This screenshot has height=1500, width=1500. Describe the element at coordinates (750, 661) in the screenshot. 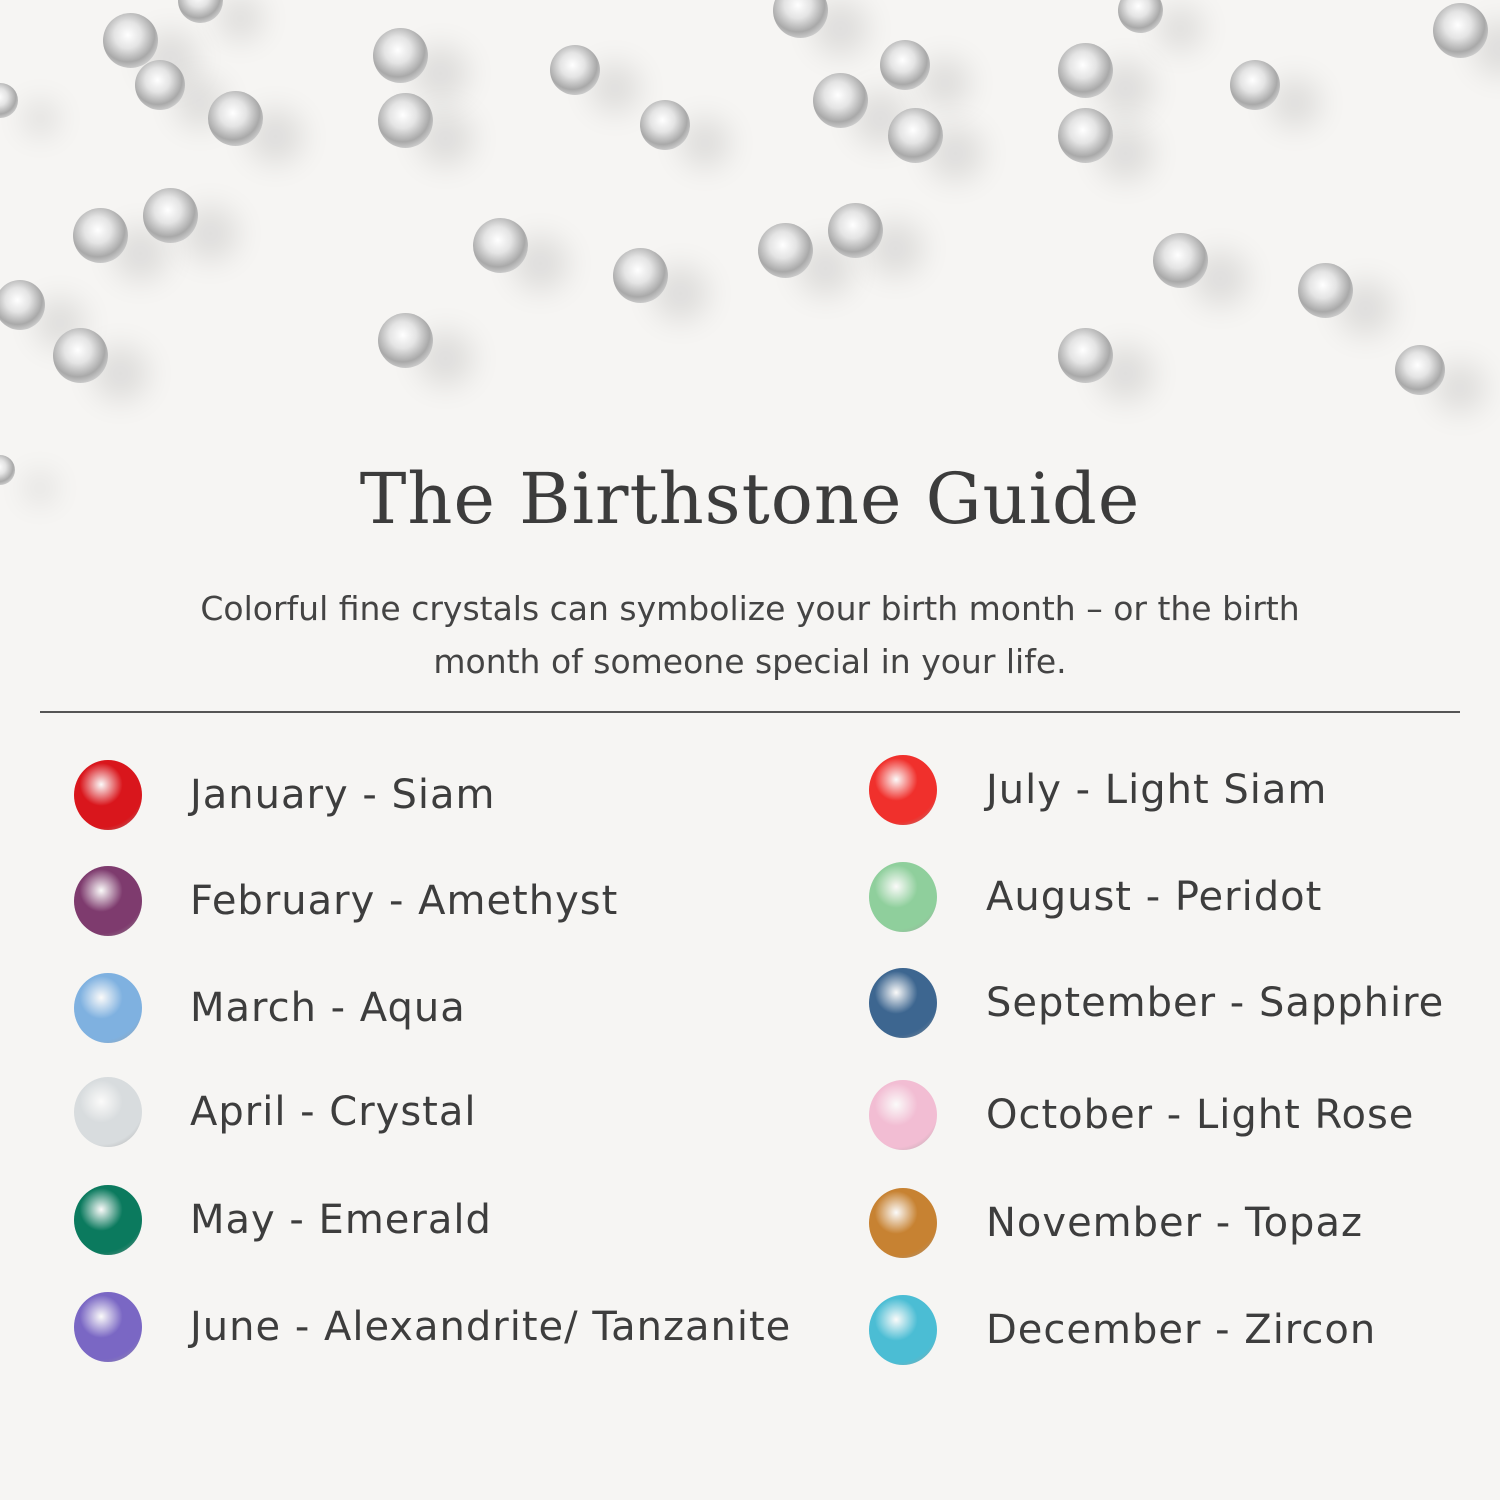

I see `subtitle-line-2: month of someone special in your life.` at that location.